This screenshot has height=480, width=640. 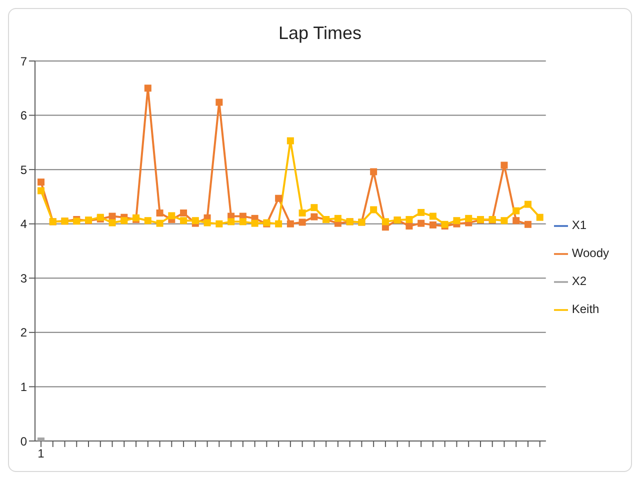 What do you see at coordinates (24, 441) in the screenshot?
I see `y-tick-label: 0` at bounding box center [24, 441].